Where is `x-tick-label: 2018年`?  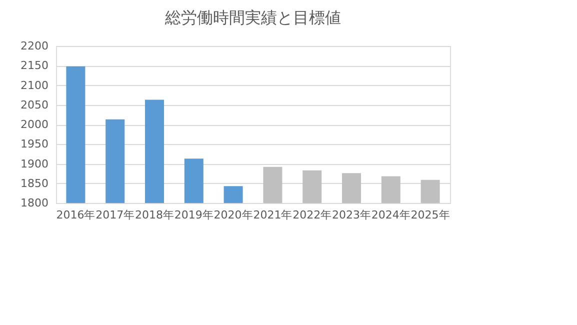 x-tick-label: 2018年 is located at coordinates (154, 215).